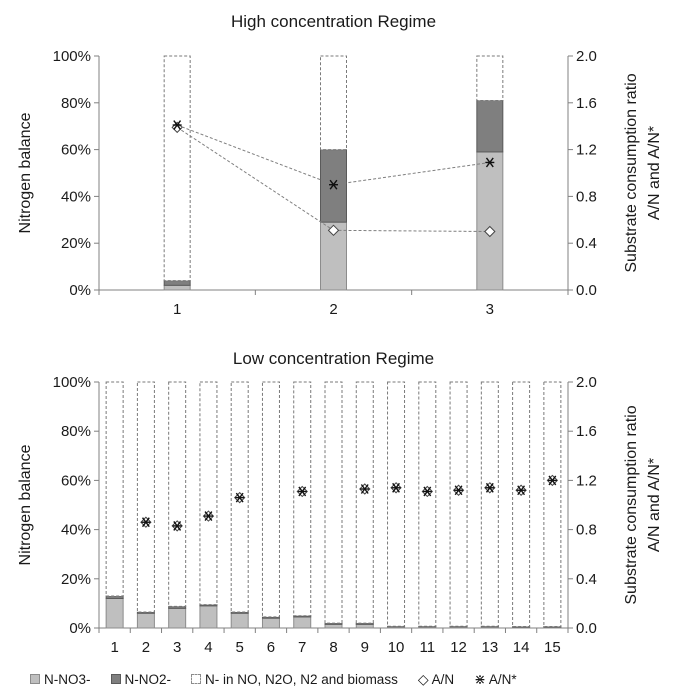 This screenshot has width=675, height=694. I want to click on low-xtick-label: 4, so click(208, 647).